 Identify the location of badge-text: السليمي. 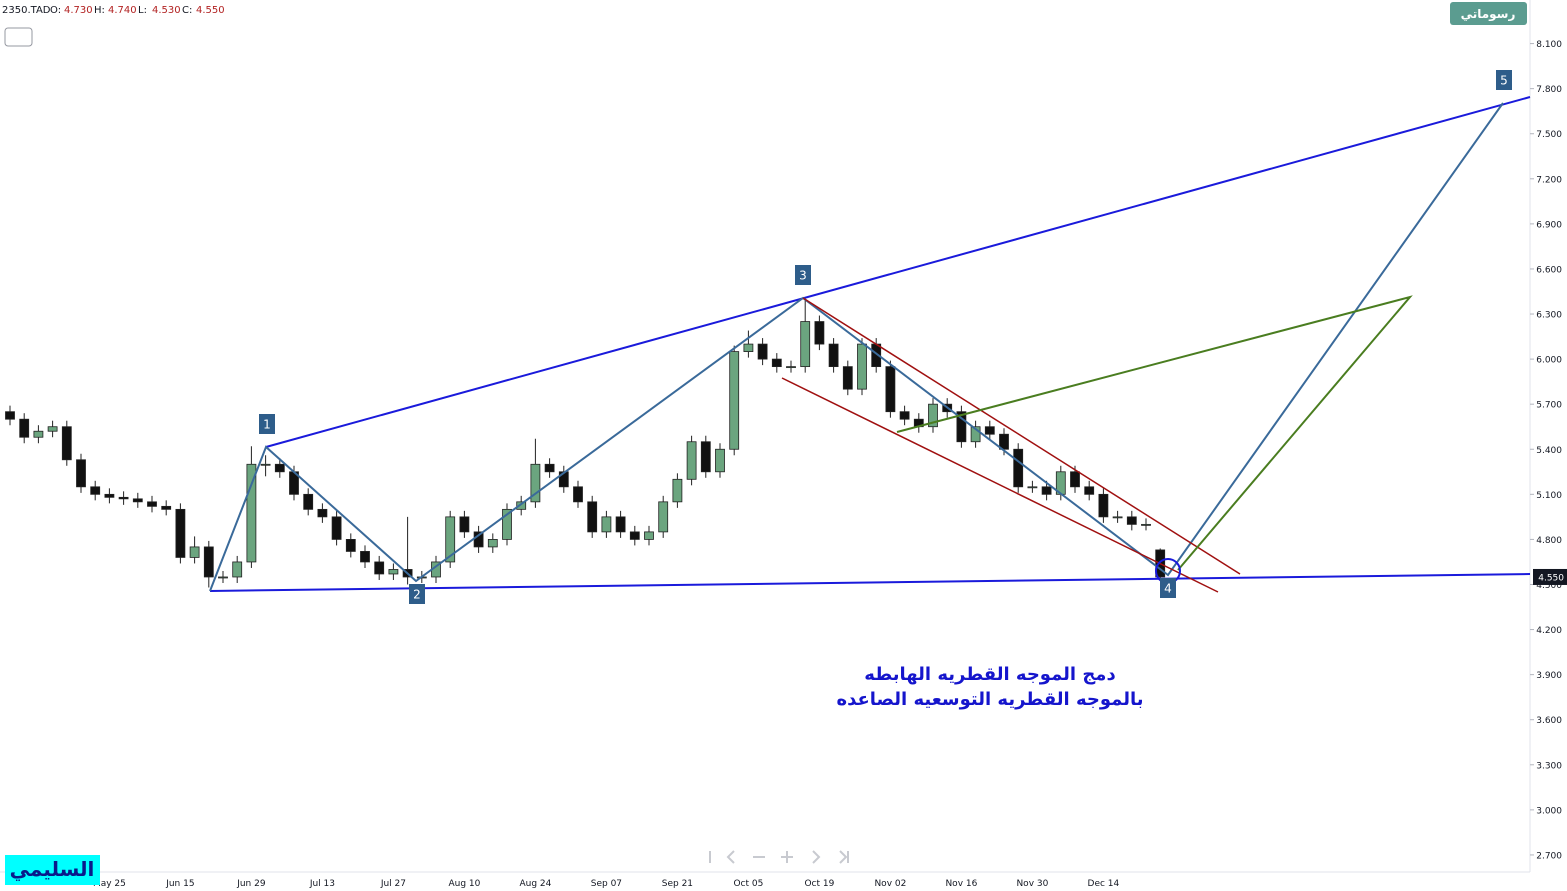
(52, 869).